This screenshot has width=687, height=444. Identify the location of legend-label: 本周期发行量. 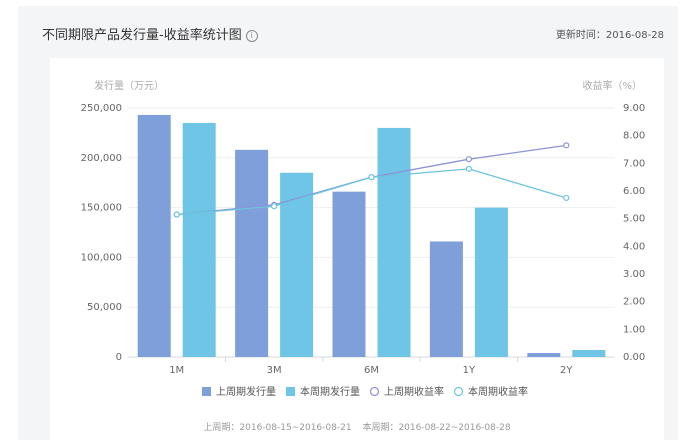
(330, 391).